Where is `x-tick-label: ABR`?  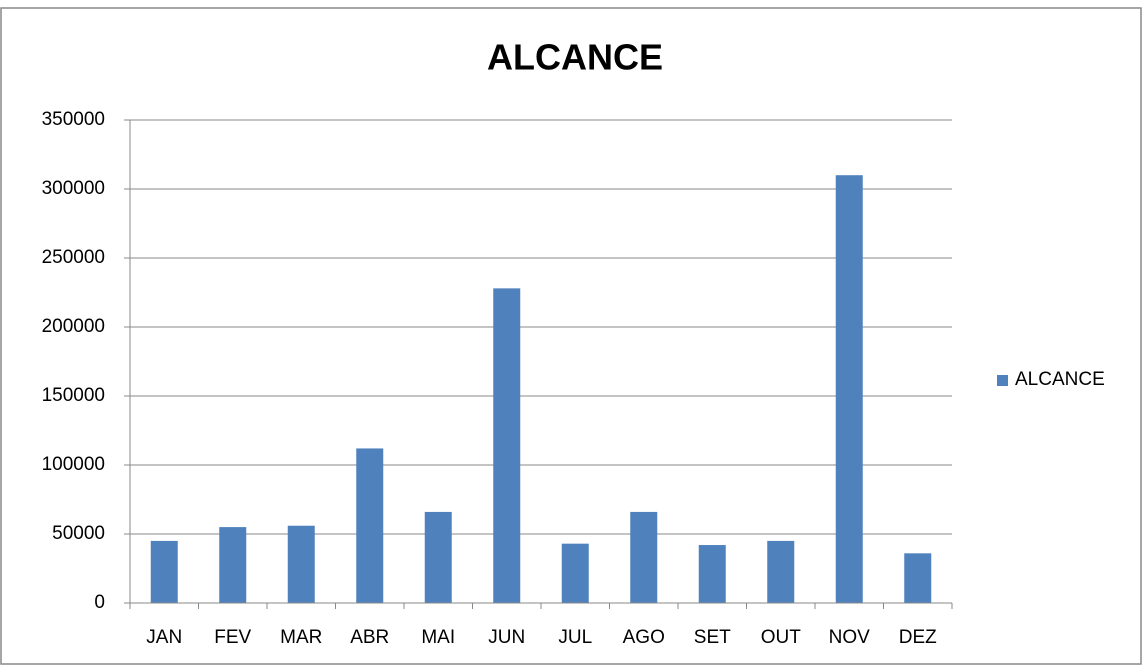 x-tick-label: ABR is located at coordinates (369, 637).